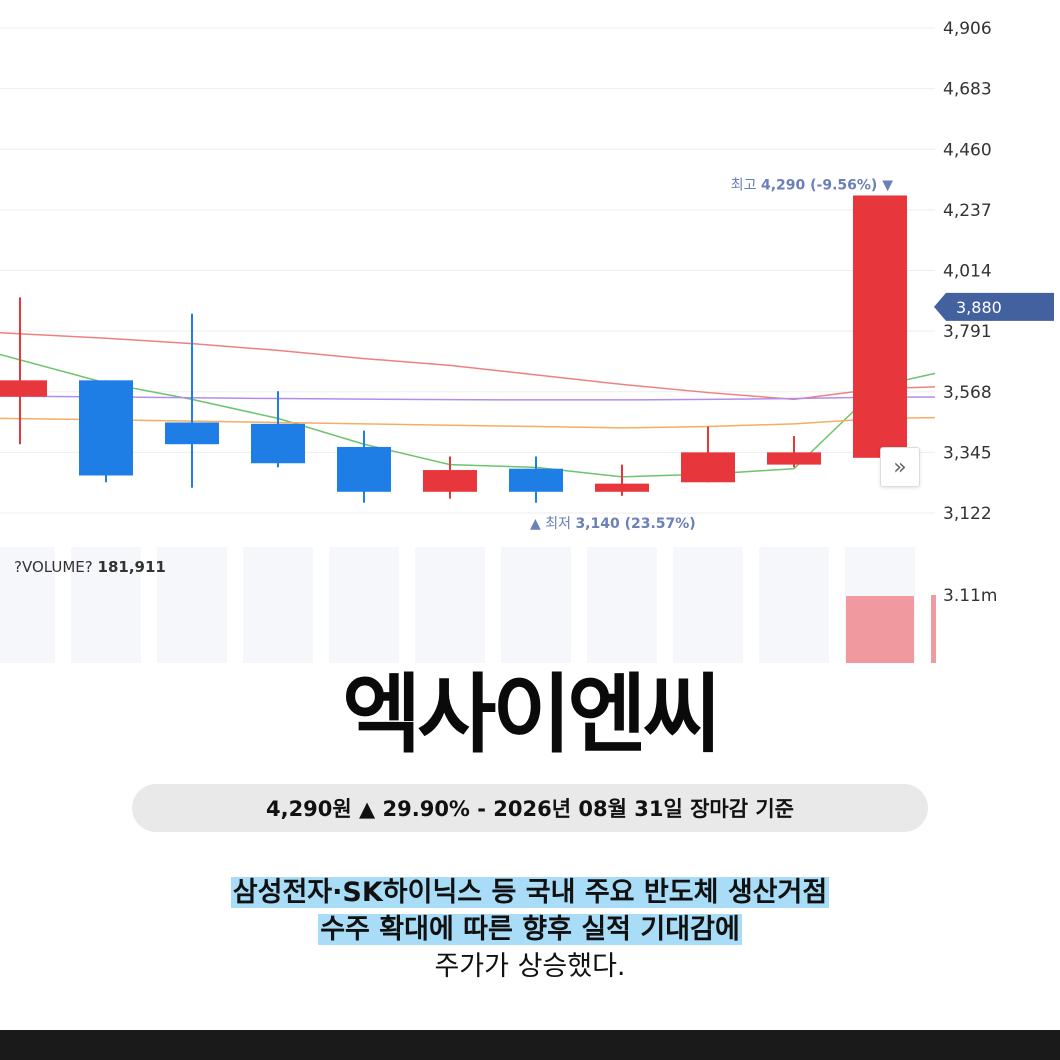 This screenshot has height=1060, width=1060. What do you see at coordinates (979, 307) in the screenshot?
I see `current-price-label: 3,880` at bounding box center [979, 307].